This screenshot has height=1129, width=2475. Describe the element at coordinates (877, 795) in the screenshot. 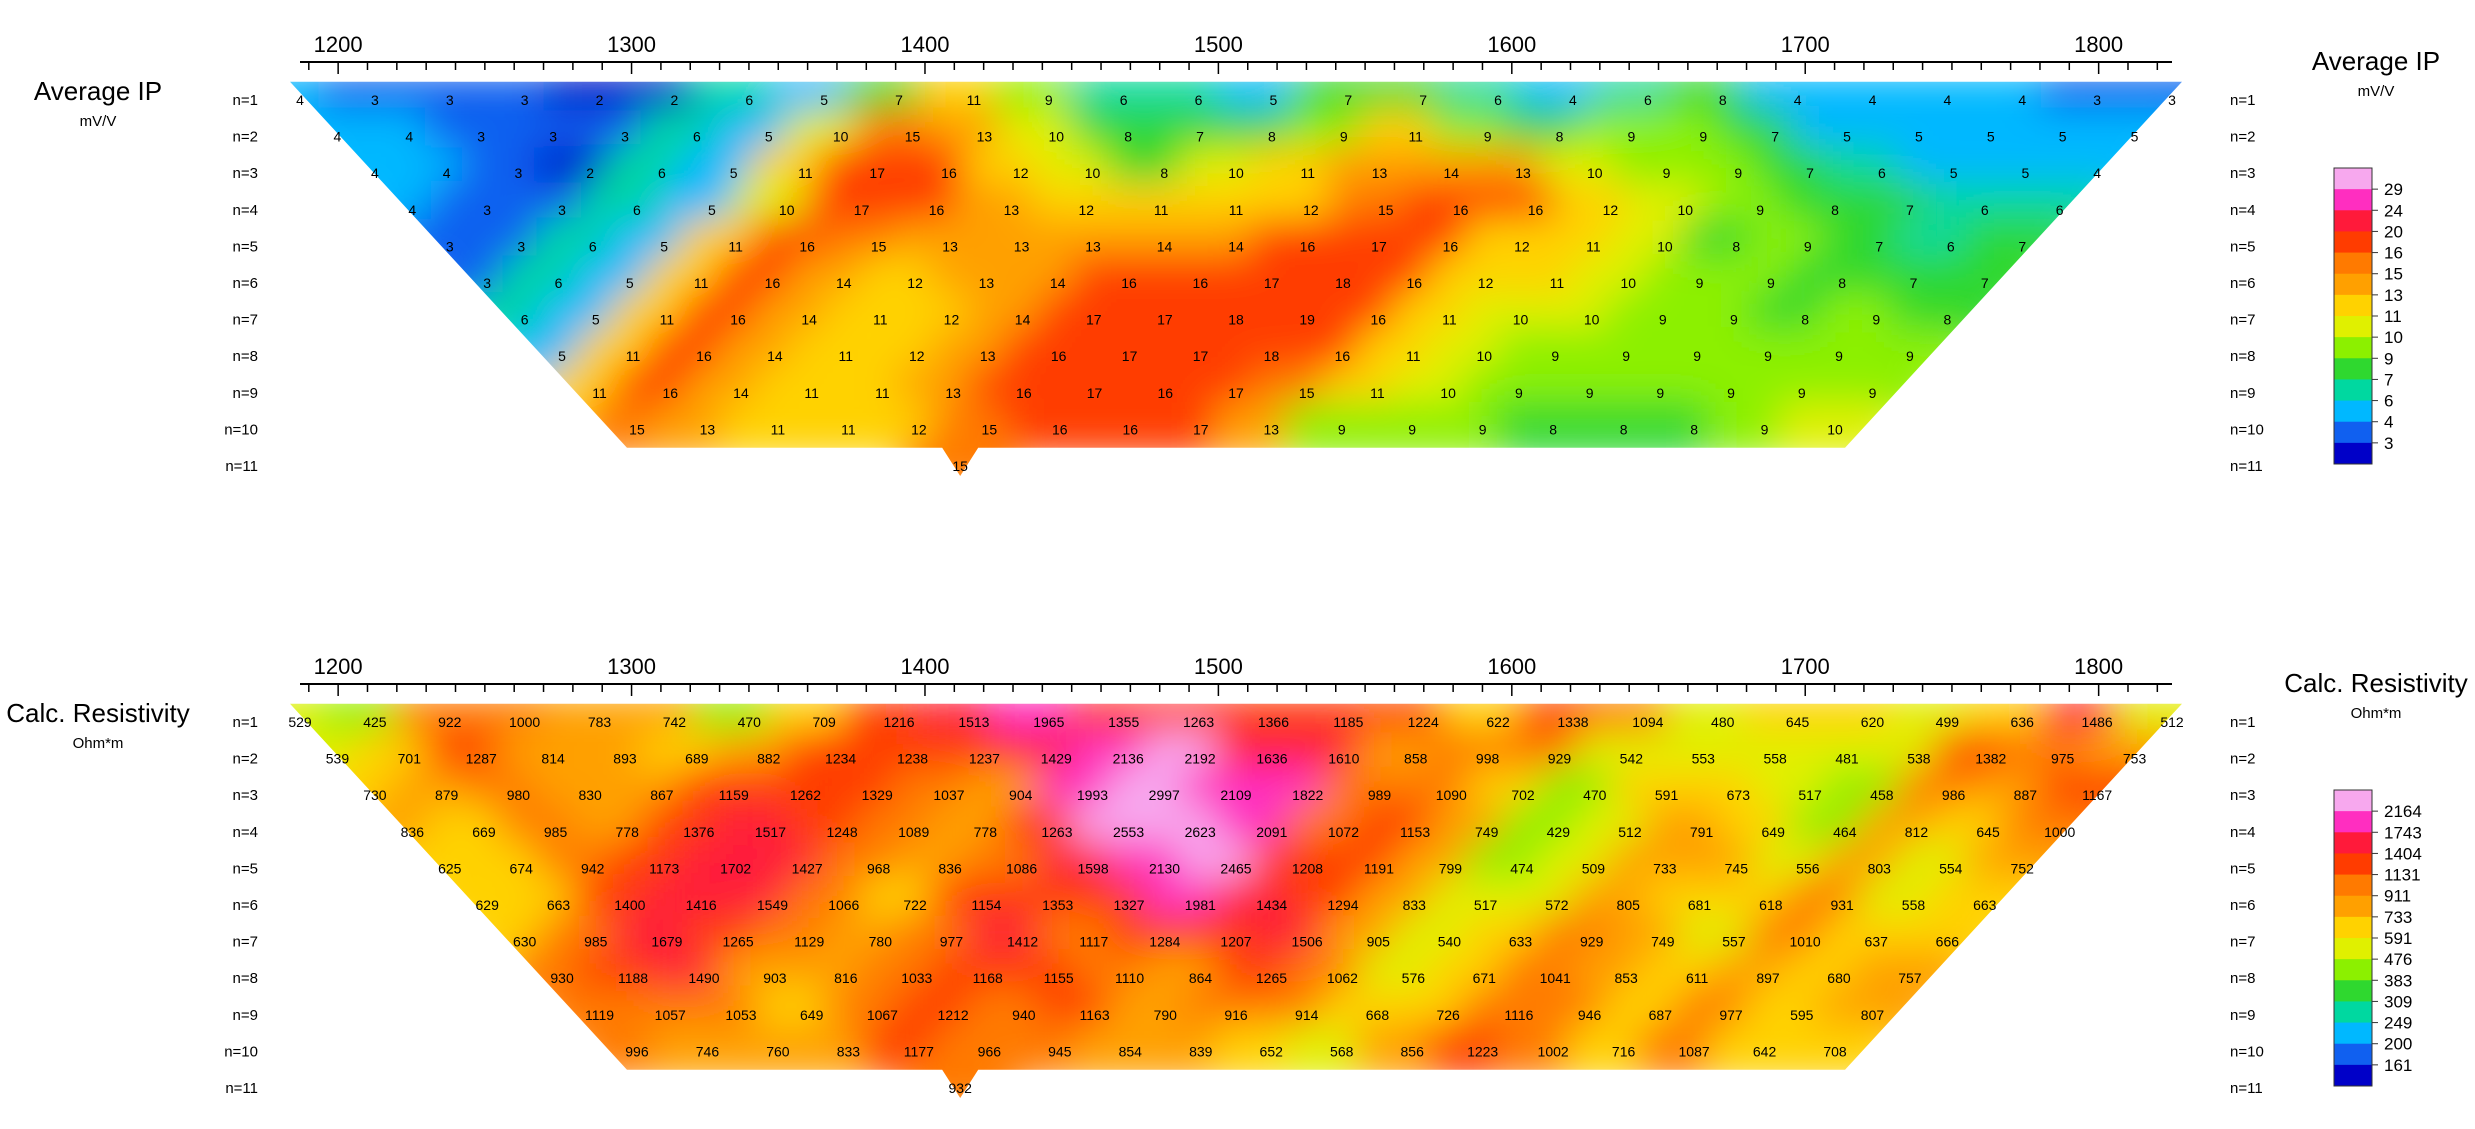

I see `data-value-label: 1329` at that location.